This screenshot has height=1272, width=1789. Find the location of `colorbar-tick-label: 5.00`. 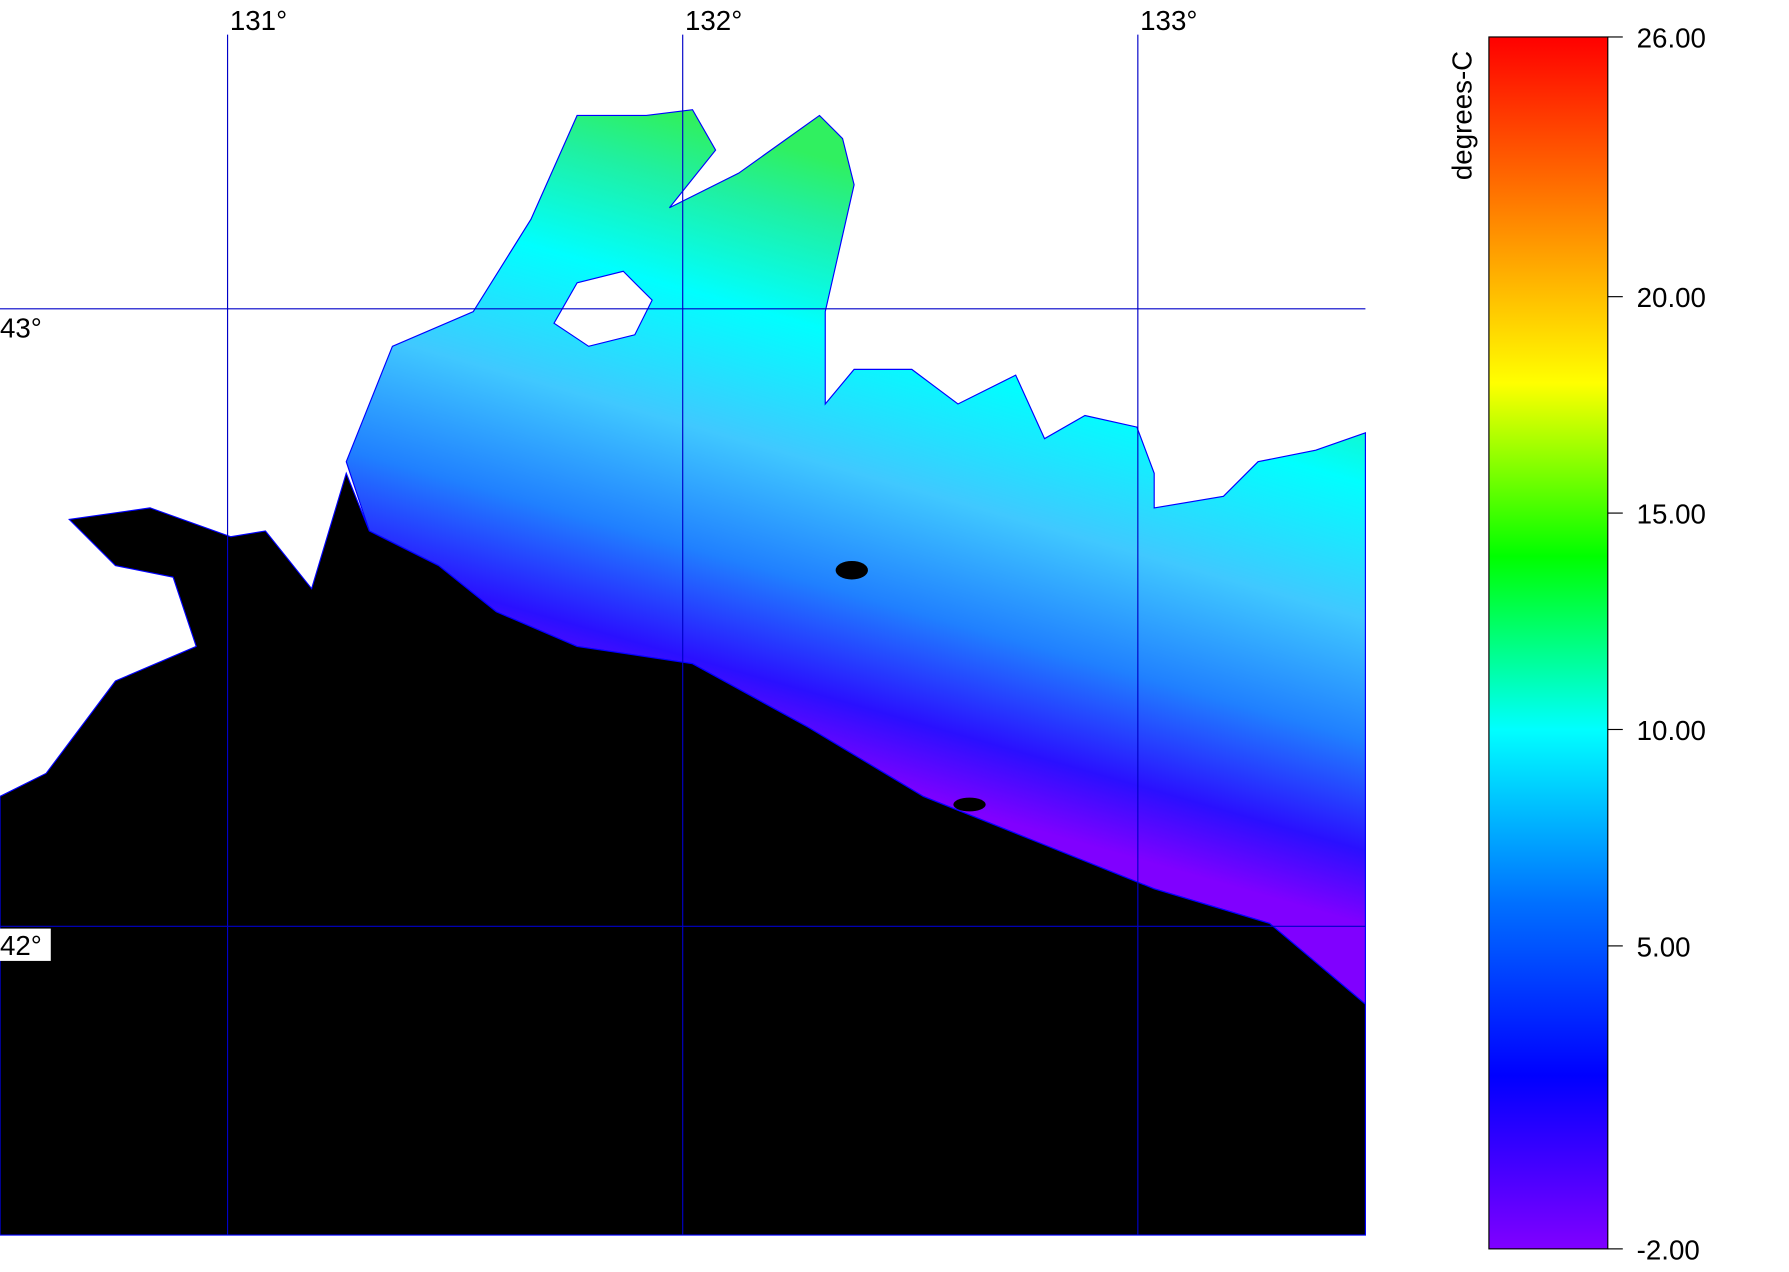

colorbar-tick-label: 5.00 is located at coordinates (1664, 946).